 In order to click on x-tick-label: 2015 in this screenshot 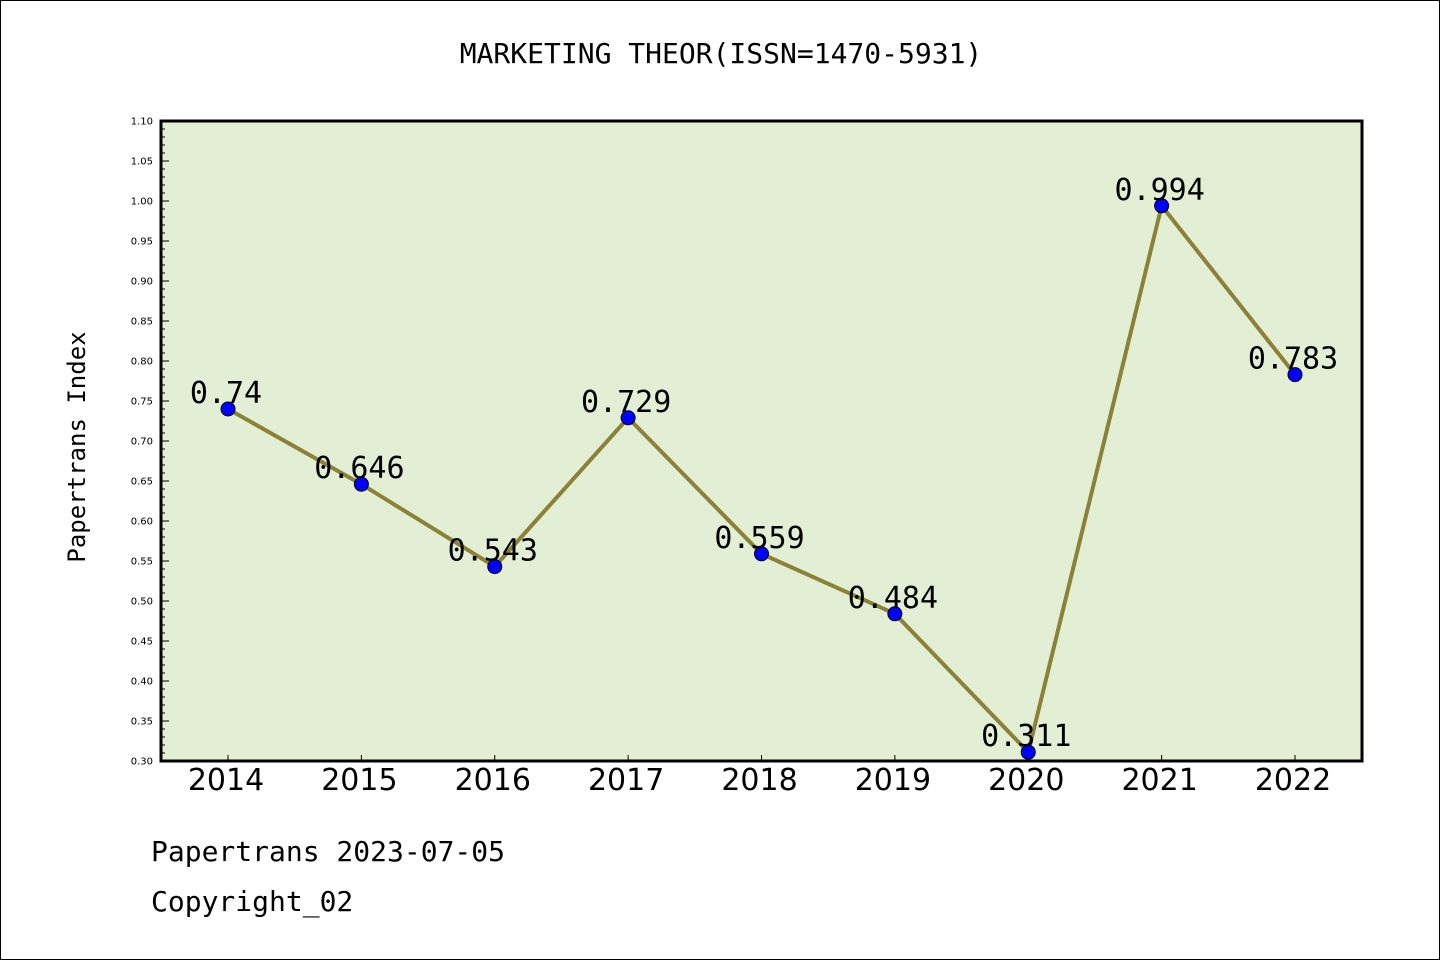, I will do `click(359, 780)`.